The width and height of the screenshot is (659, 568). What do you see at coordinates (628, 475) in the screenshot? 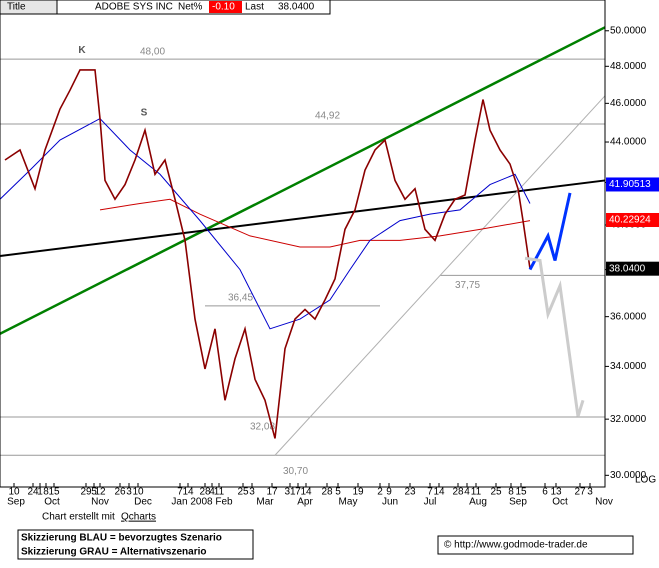
I see `y-tick-label: 30.0000` at bounding box center [628, 475].